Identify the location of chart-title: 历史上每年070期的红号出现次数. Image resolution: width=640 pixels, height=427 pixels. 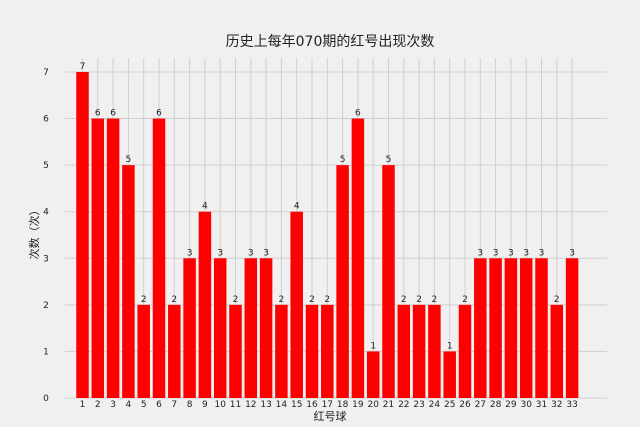
(330, 42).